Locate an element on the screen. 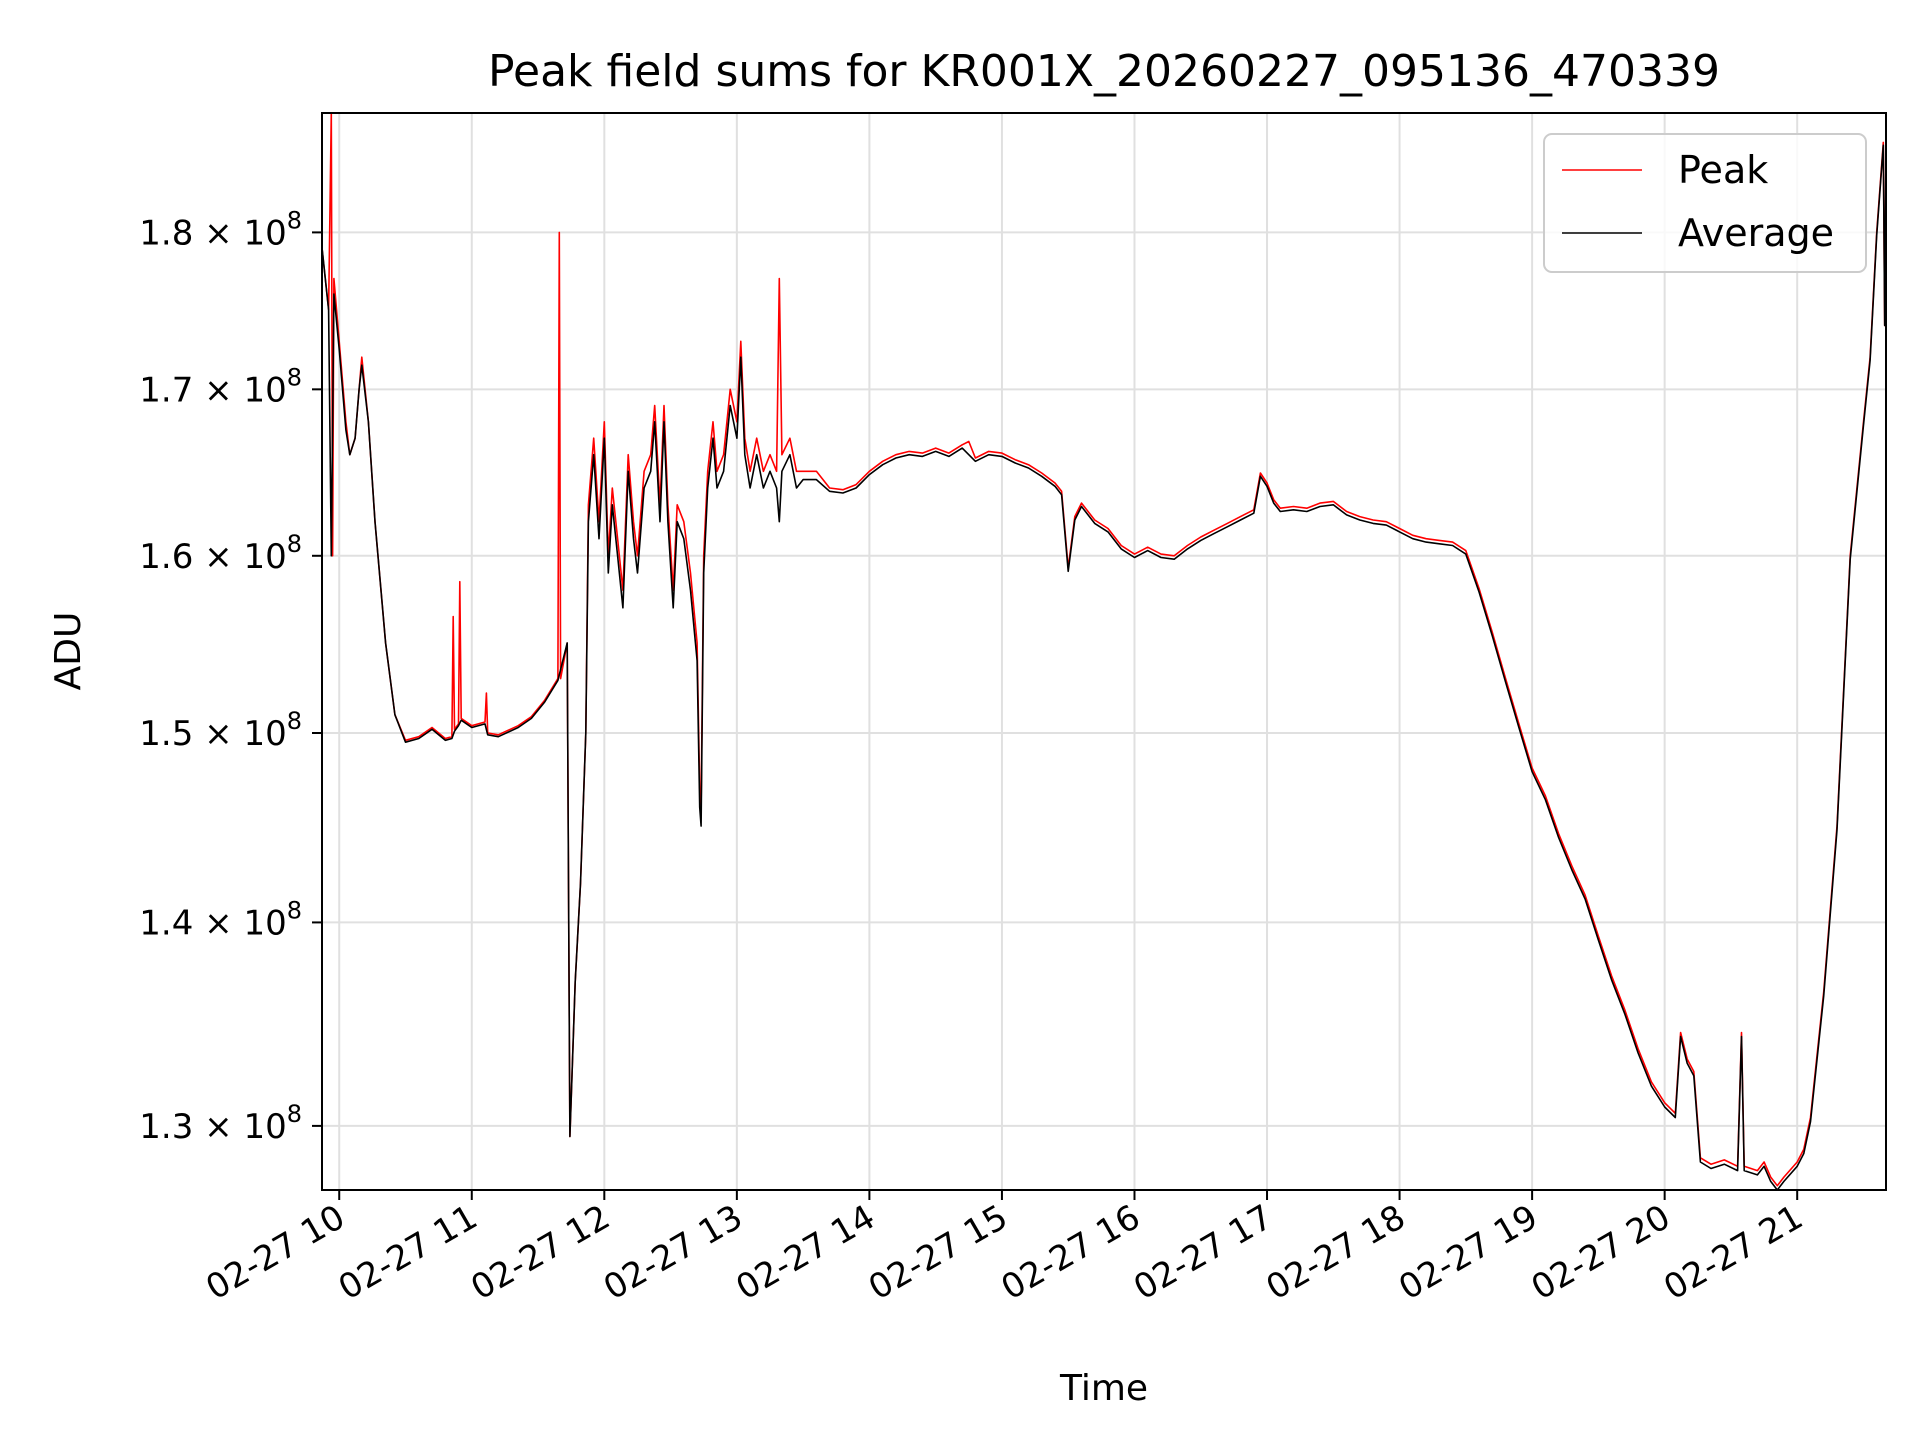 Image resolution: width=1920 pixels, height=1440 pixels. y-tick-label: 1.3 × 108 is located at coordinates (220, 1123).